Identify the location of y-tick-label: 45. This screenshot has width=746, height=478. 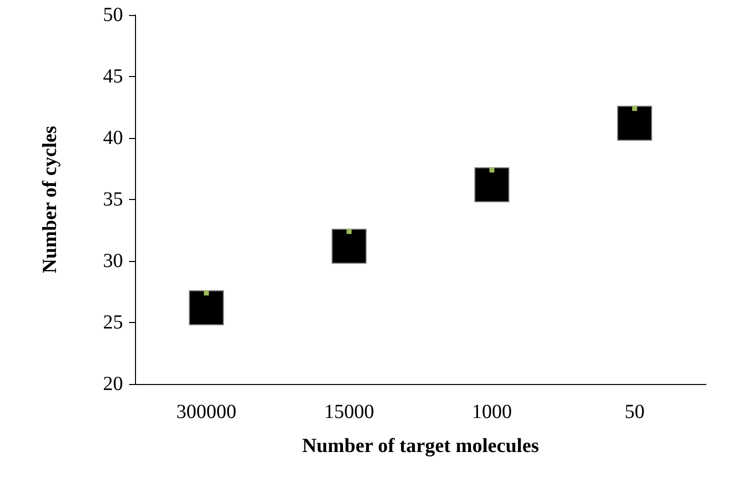
(113, 77).